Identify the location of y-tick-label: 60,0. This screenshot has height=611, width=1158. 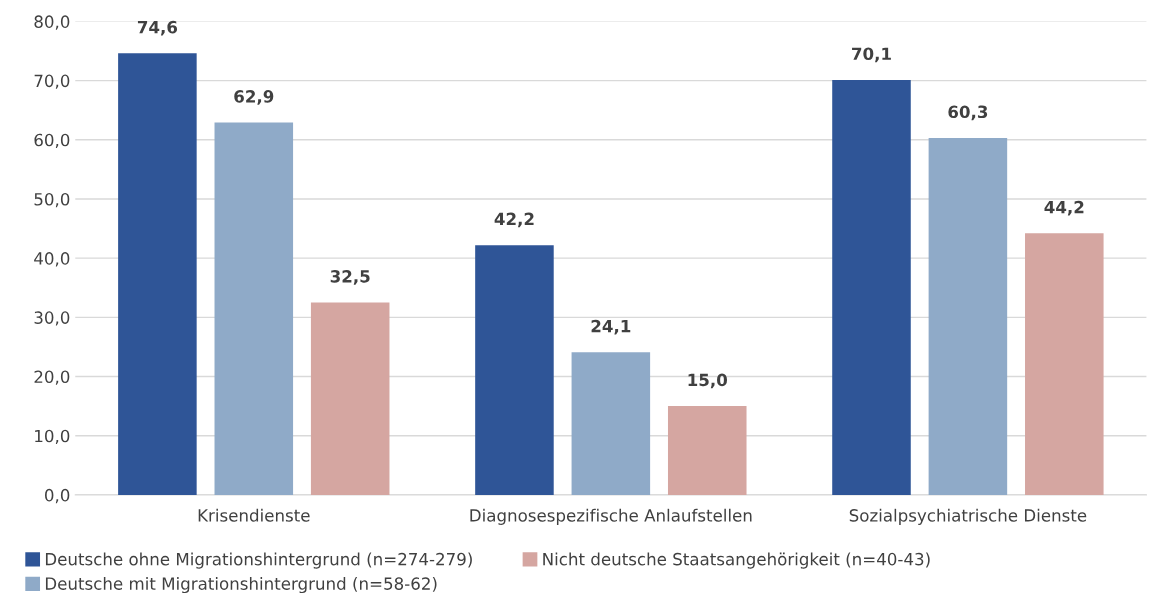
(52, 141).